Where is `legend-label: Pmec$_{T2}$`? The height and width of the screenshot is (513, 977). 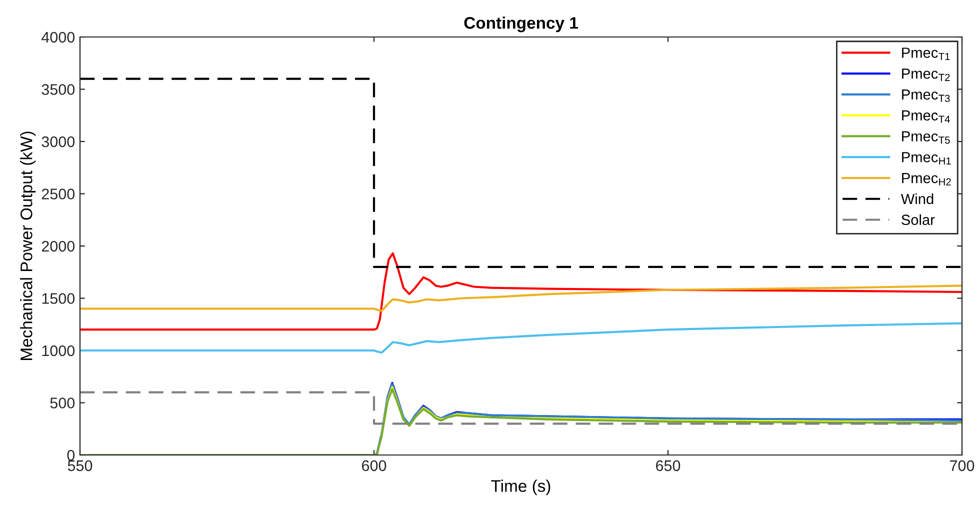 legend-label: Pmec$_{T2}$ is located at coordinates (926, 74).